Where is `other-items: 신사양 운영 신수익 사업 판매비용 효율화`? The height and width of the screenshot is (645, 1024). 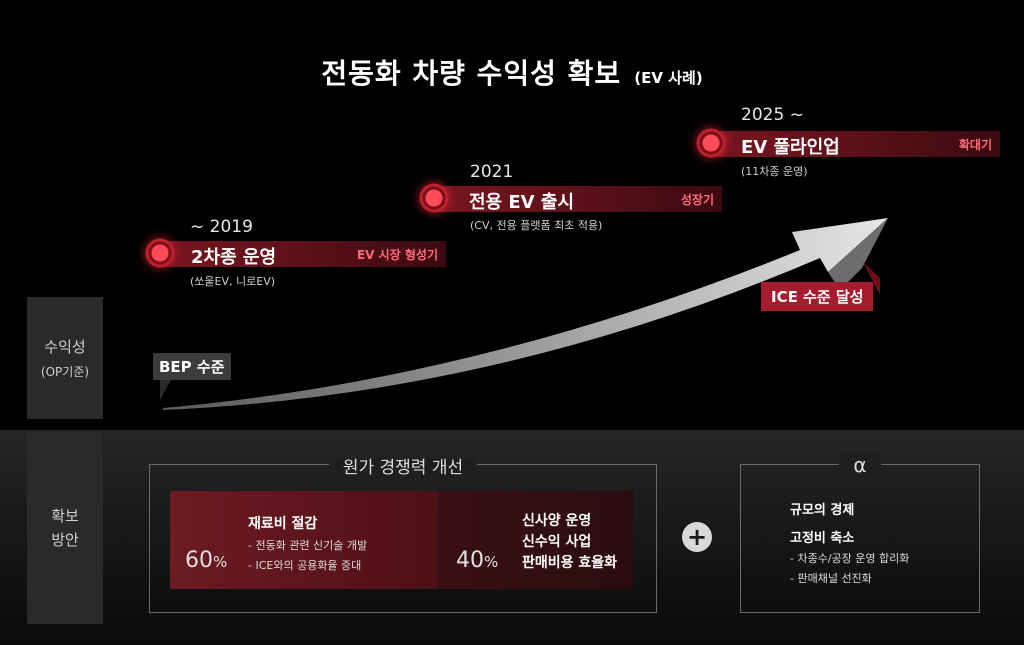
other-items: 신사양 운영 신수익 사업 판매비용 효율화 is located at coordinates (569, 542).